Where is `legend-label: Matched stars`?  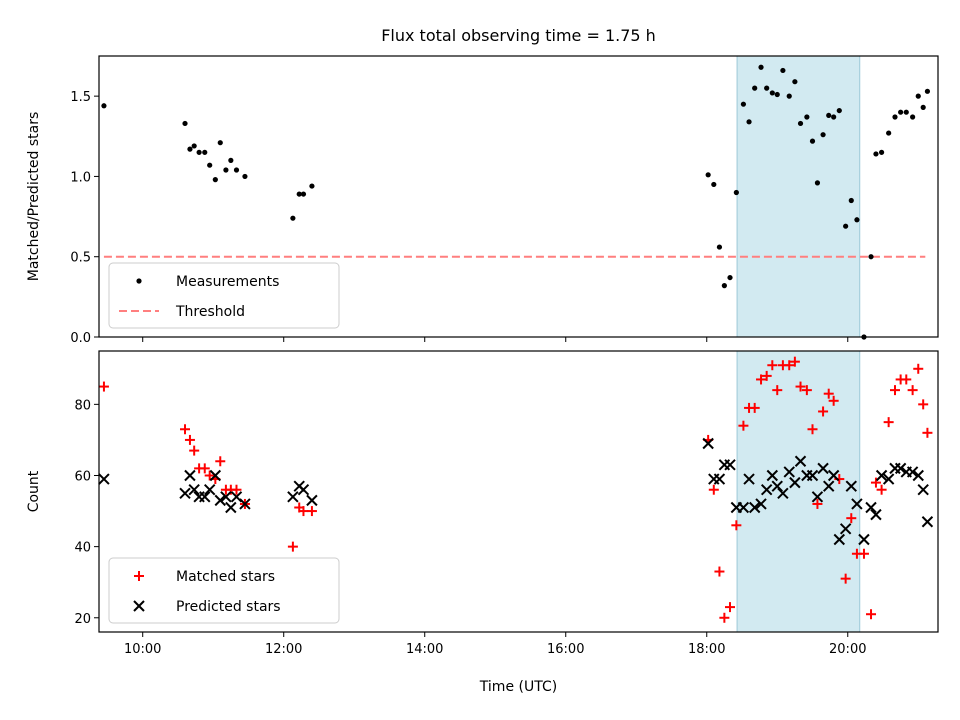
legend-label: Matched stars is located at coordinates (225, 577).